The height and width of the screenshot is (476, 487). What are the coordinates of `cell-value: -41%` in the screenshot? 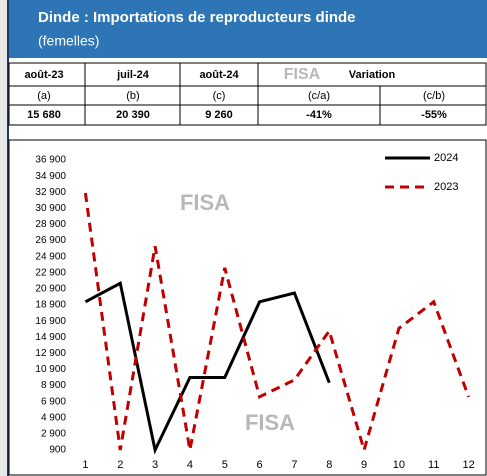 It's located at (319, 115).